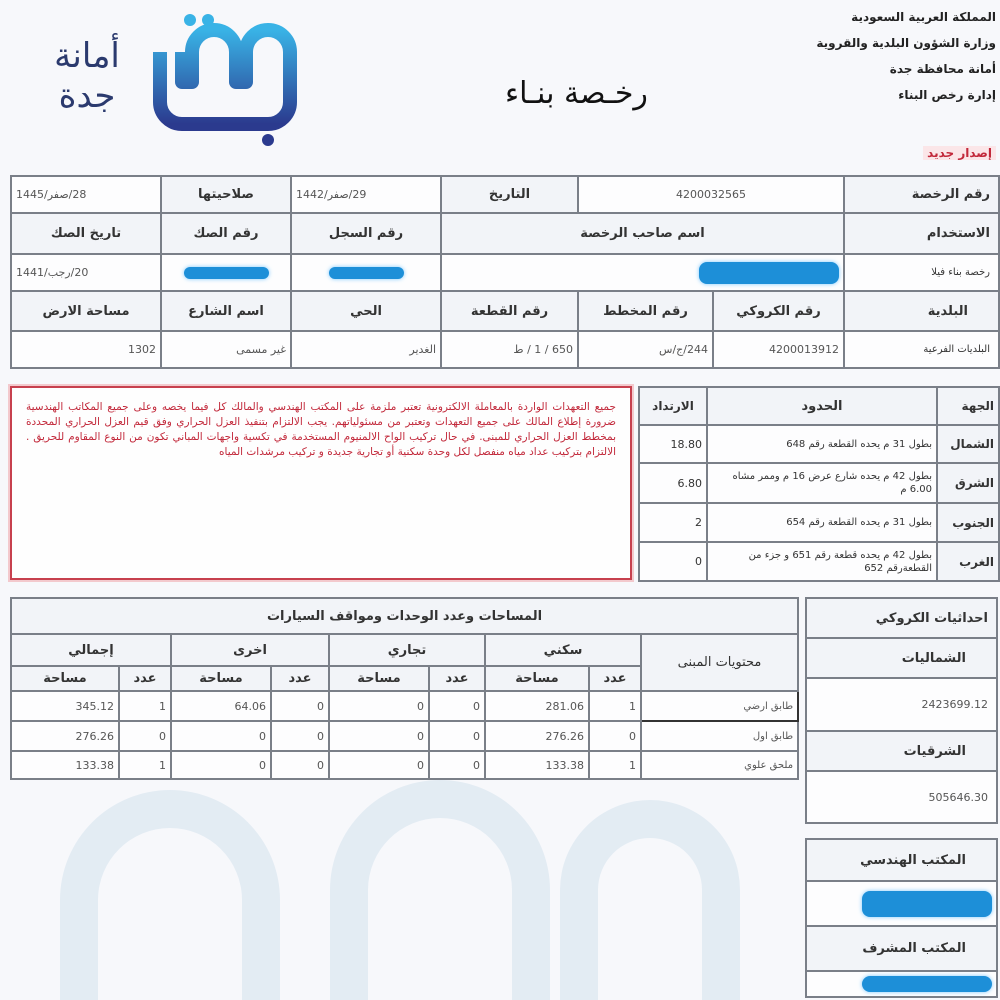  What do you see at coordinates (673, 522) in the screenshot?
I see `setback-value: 2` at bounding box center [673, 522].